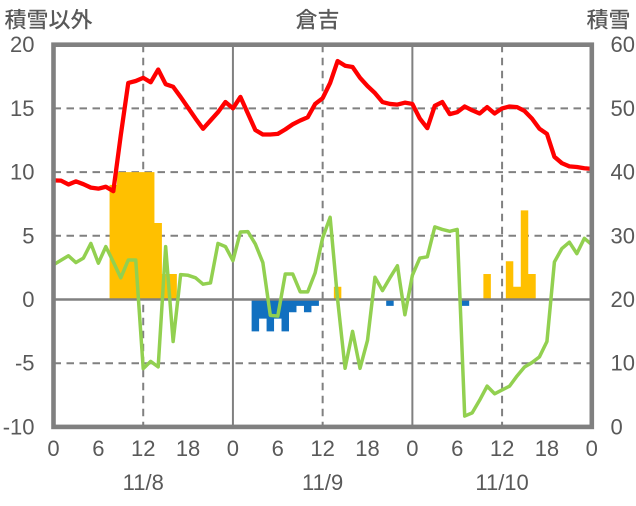 The image size is (636, 506). What do you see at coordinates (19, 426) in the screenshot?
I see `svg-text: -10` at bounding box center [19, 426].